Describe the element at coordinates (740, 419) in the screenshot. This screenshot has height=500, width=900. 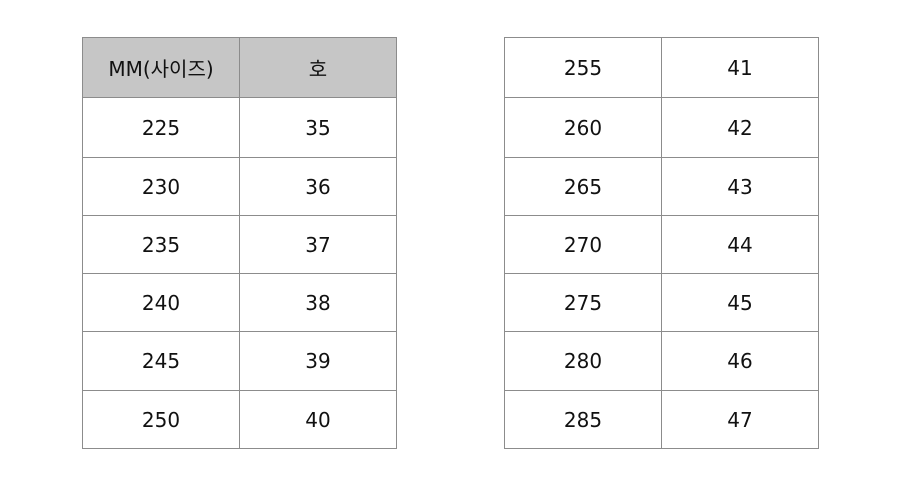
I see `ho-size-cell: 47` at that location.